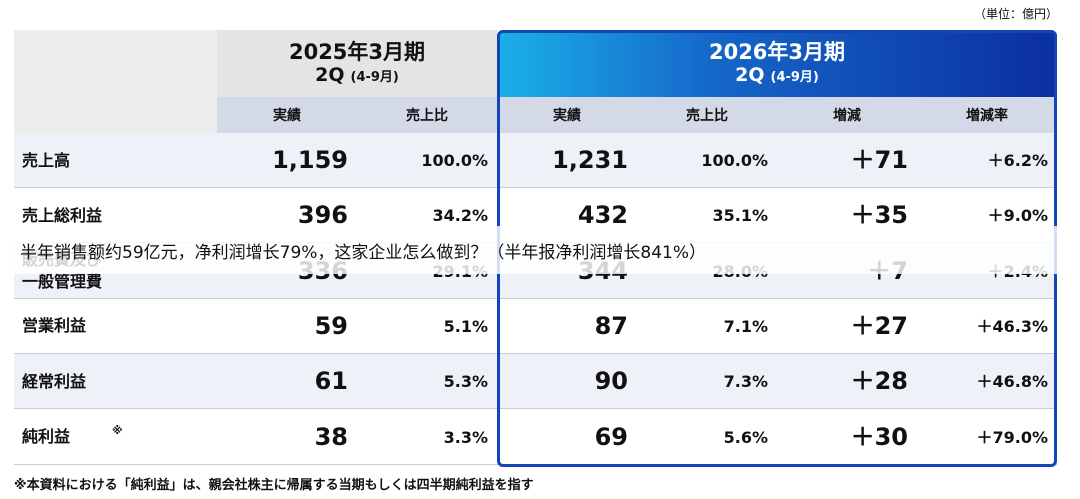 The width and height of the screenshot is (1080, 499). What do you see at coordinates (357, 52) in the screenshot?
I see `period-title: 2025年3月期` at bounding box center [357, 52].